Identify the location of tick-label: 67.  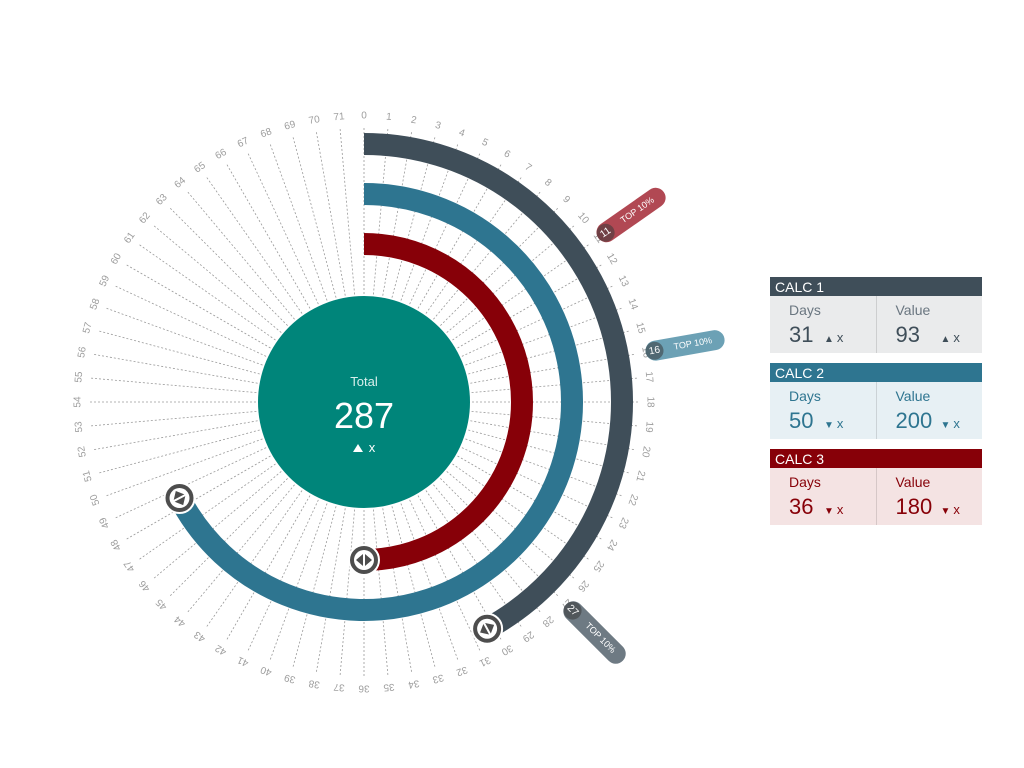
(243, 142).